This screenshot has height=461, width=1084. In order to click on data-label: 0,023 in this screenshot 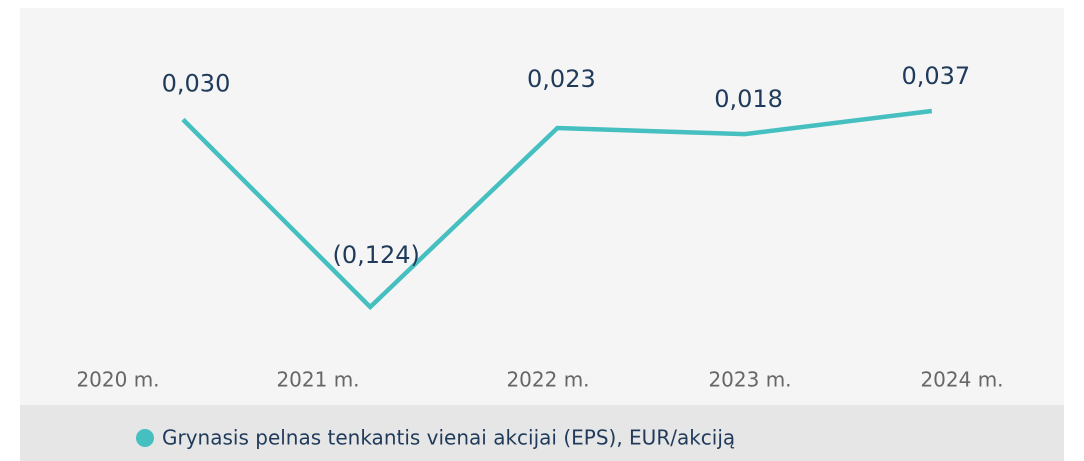, I will do `click(561, 79)`.